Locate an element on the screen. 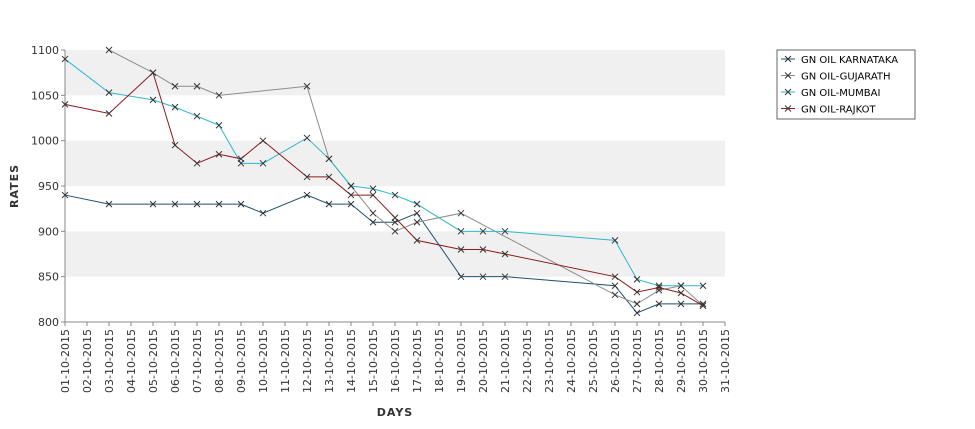  x-tick-label: 24-10-2015 is located at coordinates (571, 361).